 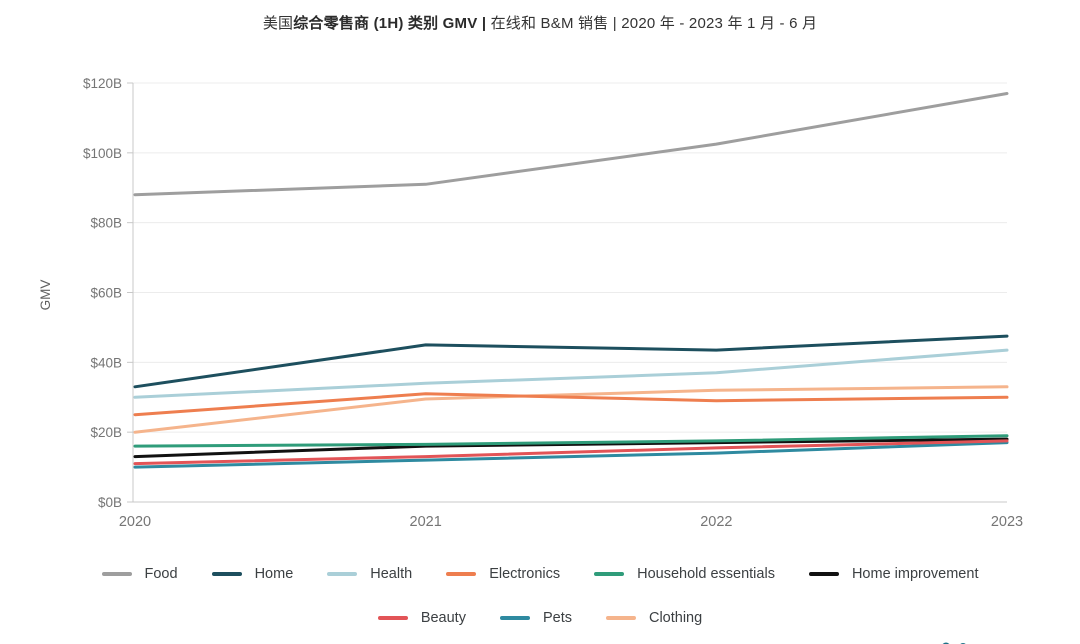 I want to click on series-line-home, so click(x=571, y=361).